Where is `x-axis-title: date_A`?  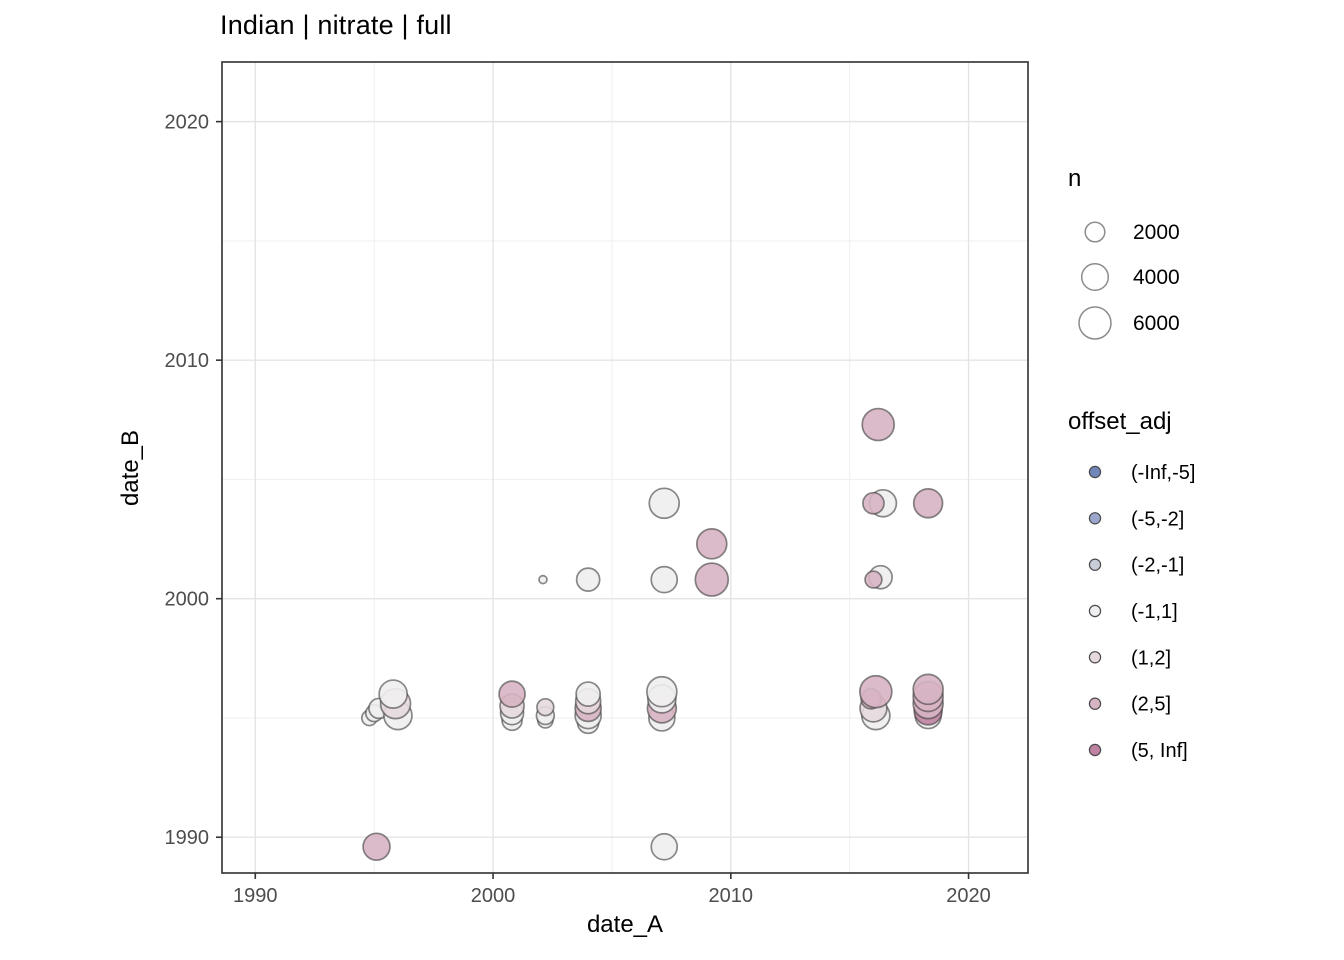 x-axis-title: date_A is located at coordinates (625, 924).